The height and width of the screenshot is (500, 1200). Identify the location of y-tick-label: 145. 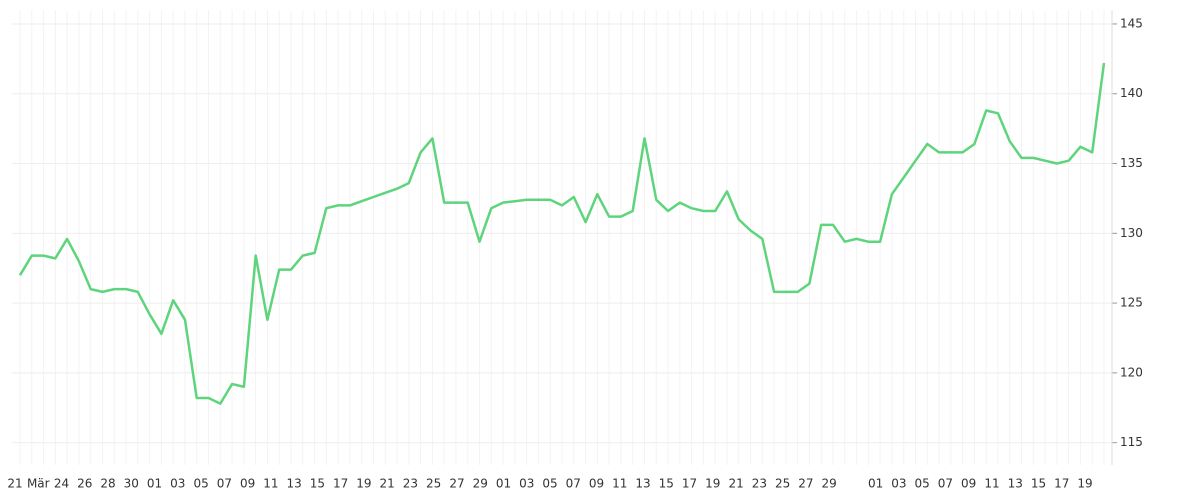
(1131, 23).